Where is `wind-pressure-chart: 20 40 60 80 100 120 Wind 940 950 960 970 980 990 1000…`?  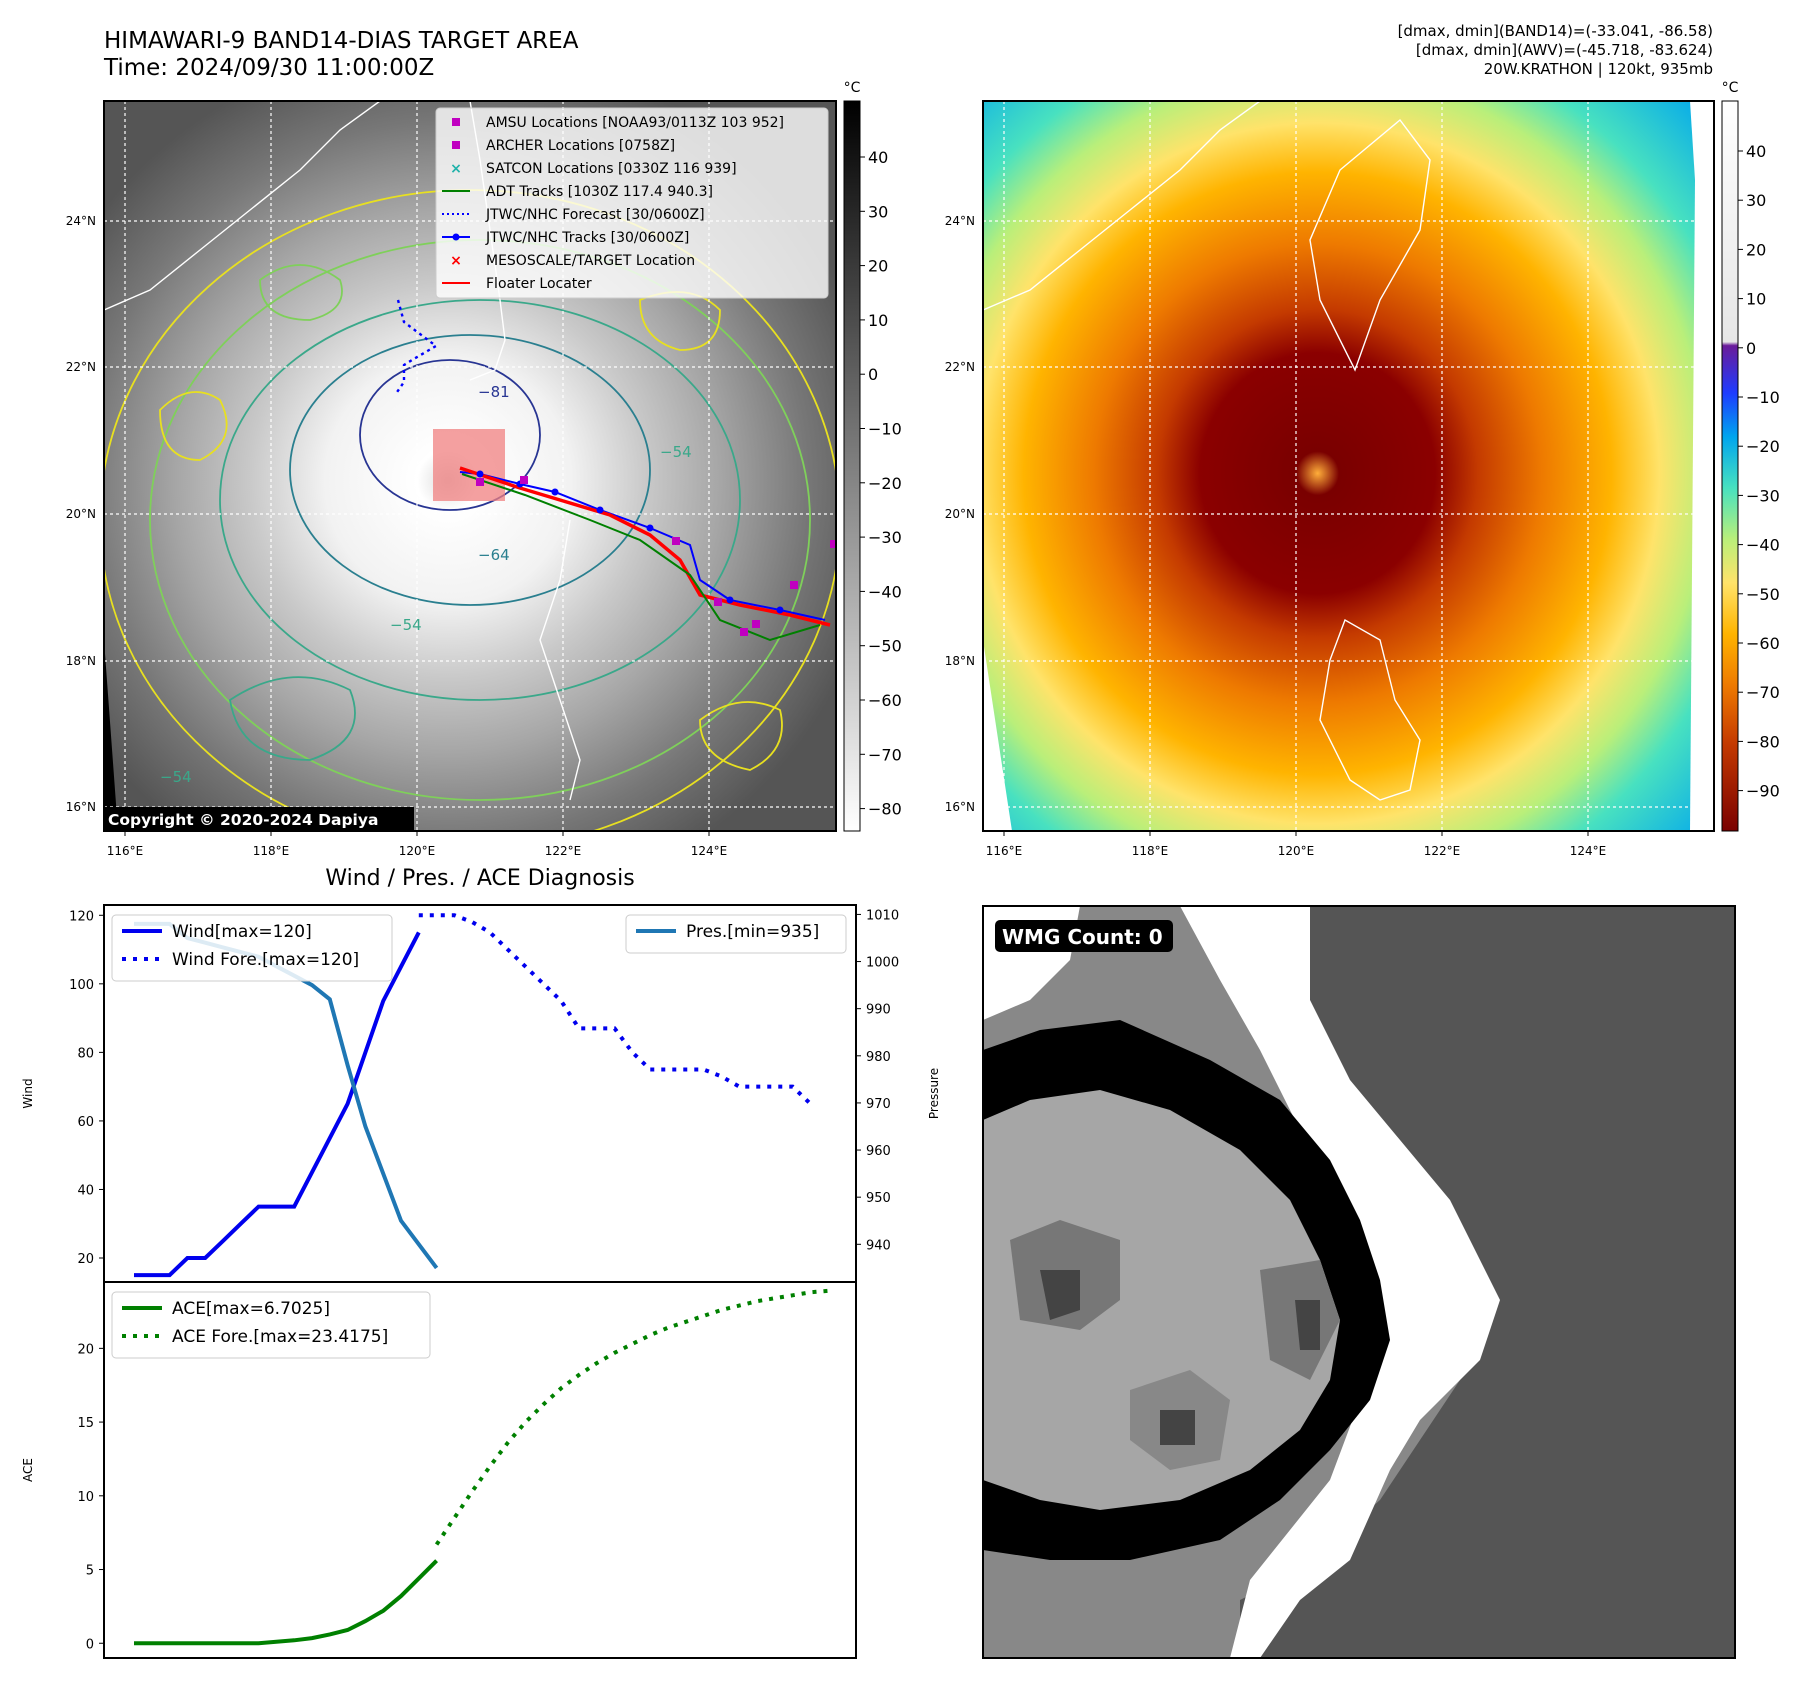
wind-pressure-chart: 20 40 60 80 100 120 Wind 940 950 960 970 980 990 1000… is located at coordinates (481, 1093).